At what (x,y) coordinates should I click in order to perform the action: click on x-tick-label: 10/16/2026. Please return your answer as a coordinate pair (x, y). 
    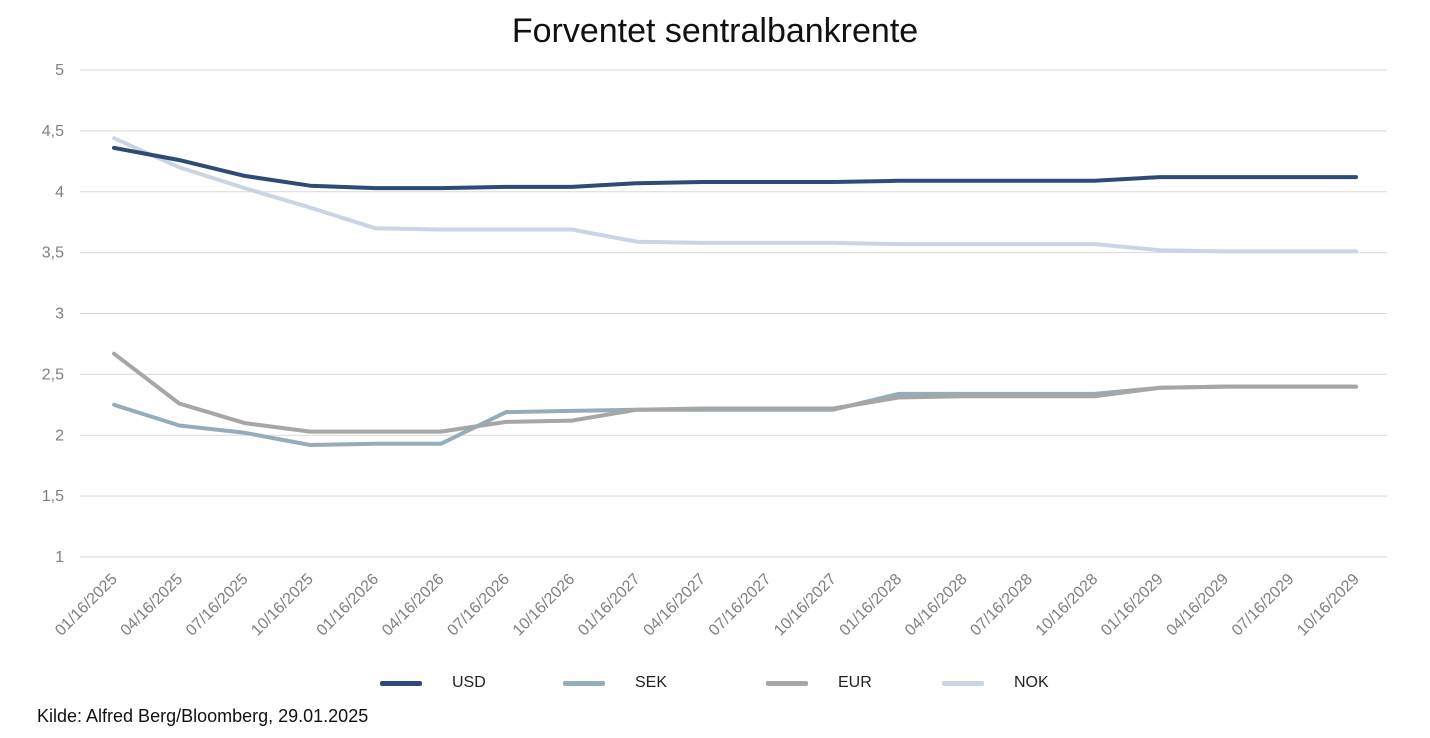
    Looking at the image, I should click on (544, 605).